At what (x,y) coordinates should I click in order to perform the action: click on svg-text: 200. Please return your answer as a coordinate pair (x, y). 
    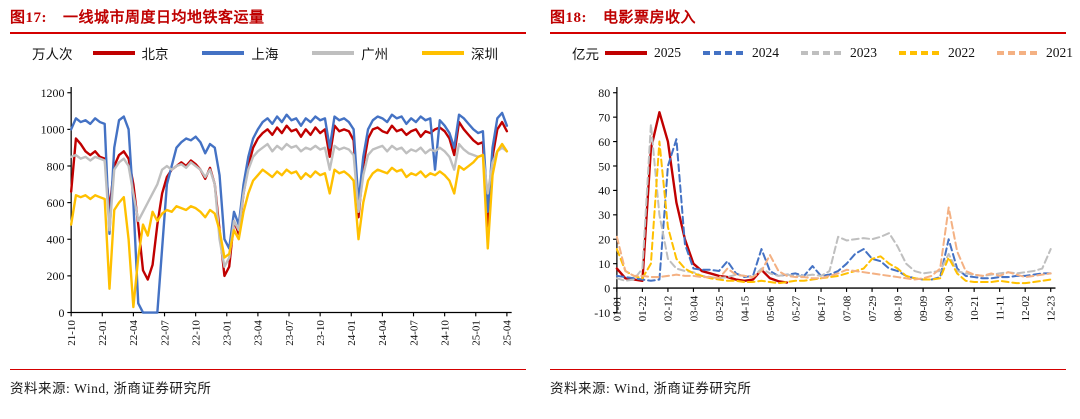
    Looking at the image, I should click on (56, 276).